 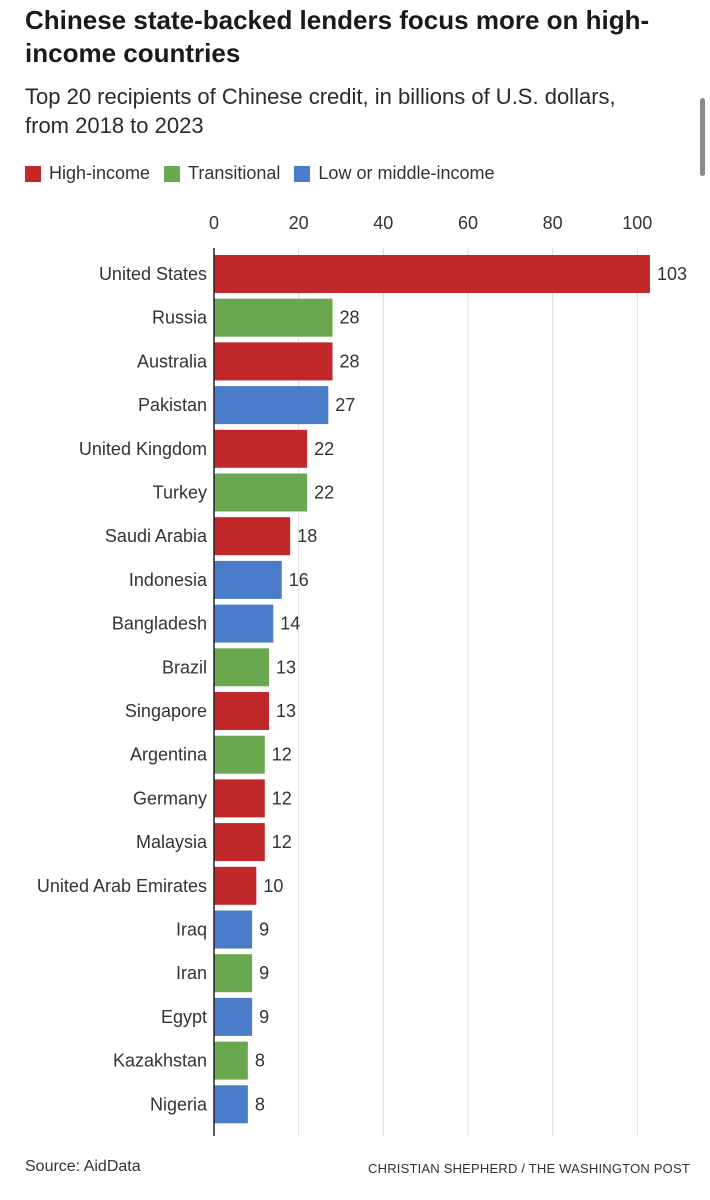 I want to click on category-label: United Arab Emirates, so click(x=122, y=886).